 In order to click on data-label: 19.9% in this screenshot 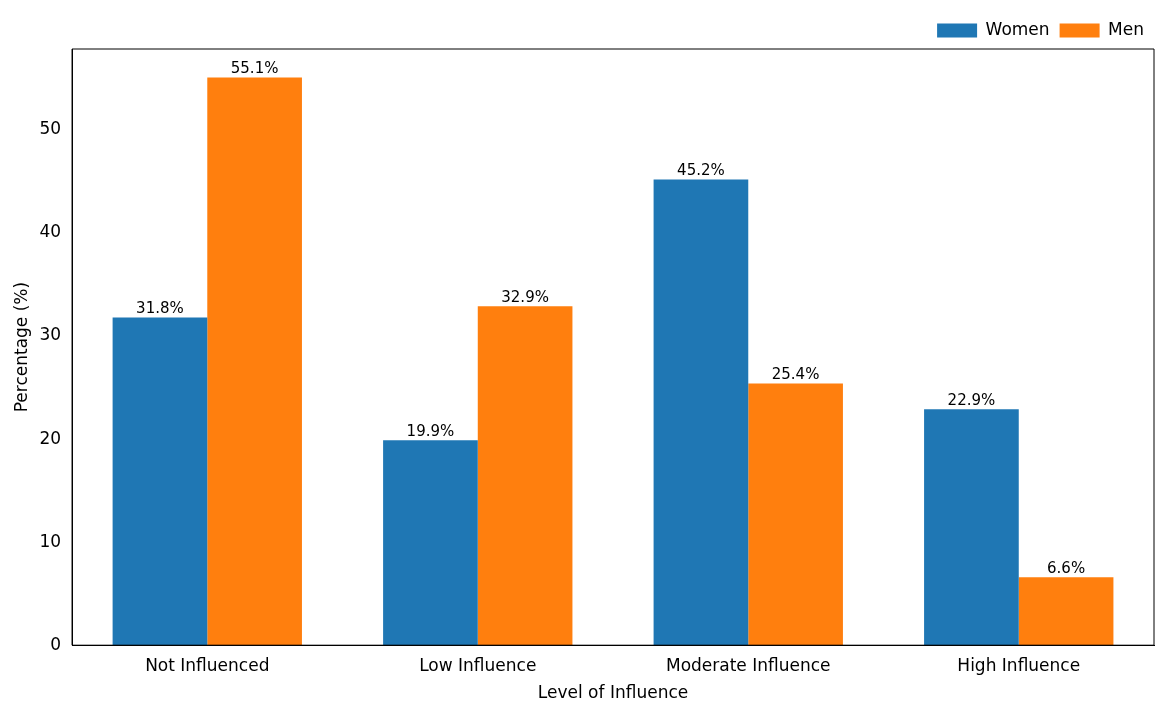, I will do `click(430, 430)`.